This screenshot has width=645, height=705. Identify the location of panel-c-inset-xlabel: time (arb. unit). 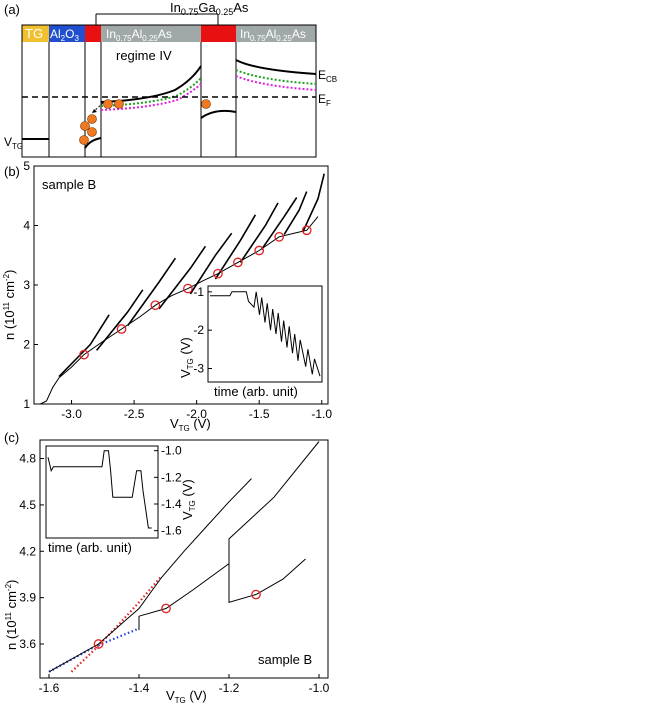
(90, 547).